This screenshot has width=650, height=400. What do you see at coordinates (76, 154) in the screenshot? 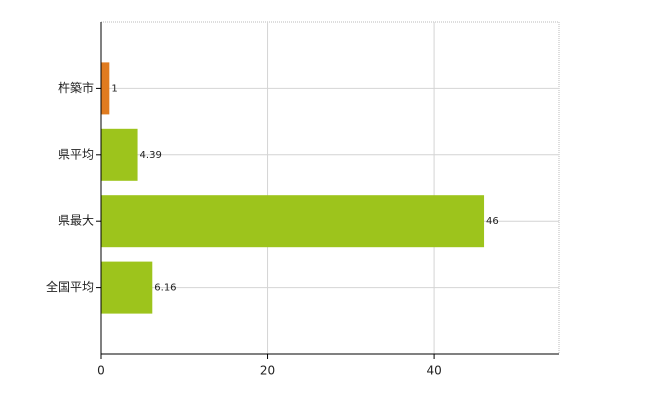
I see `y-tick-label: 県平均` at bounding box center [76, 154].